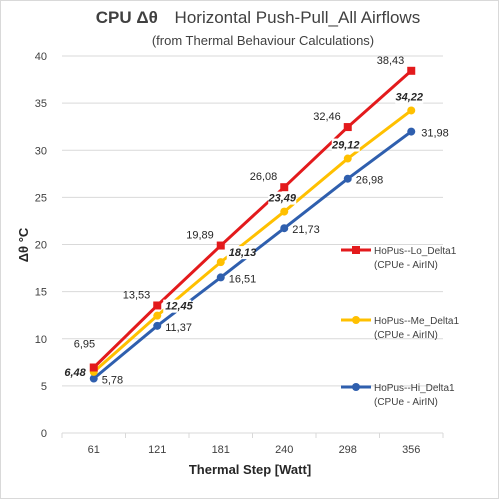 This screenshot has height=501, width=501. What do you see at coordinates (411, 450) in the screenshot?
I see `x-tick-label: 356` at bounding box center [411, 450].